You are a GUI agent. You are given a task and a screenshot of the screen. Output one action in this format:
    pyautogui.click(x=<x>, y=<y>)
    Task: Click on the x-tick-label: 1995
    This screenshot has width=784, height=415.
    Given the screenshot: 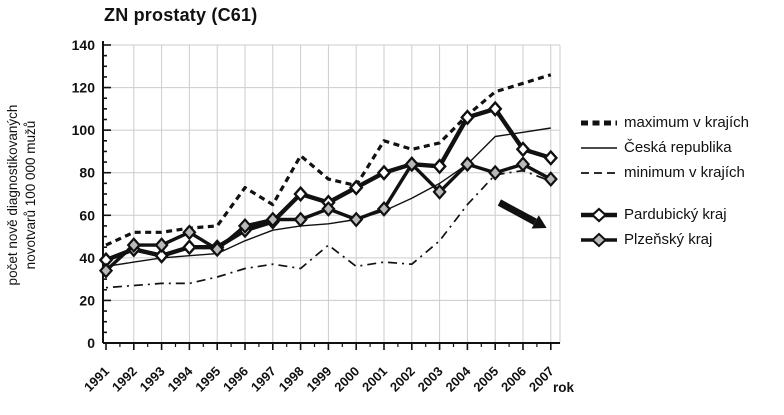 What is the action you would take?
    pyautogui.click(x=207, y=379)
    